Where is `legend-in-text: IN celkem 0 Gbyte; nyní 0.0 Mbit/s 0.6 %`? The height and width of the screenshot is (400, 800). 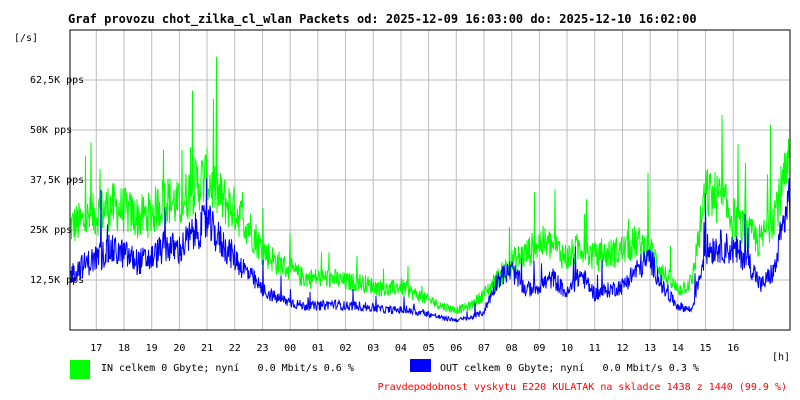 legend-in-text: IN celkem 0 Gbyte; nyní 0.0 Mbit/s 0.6 % is located at coordinates (227, 368).